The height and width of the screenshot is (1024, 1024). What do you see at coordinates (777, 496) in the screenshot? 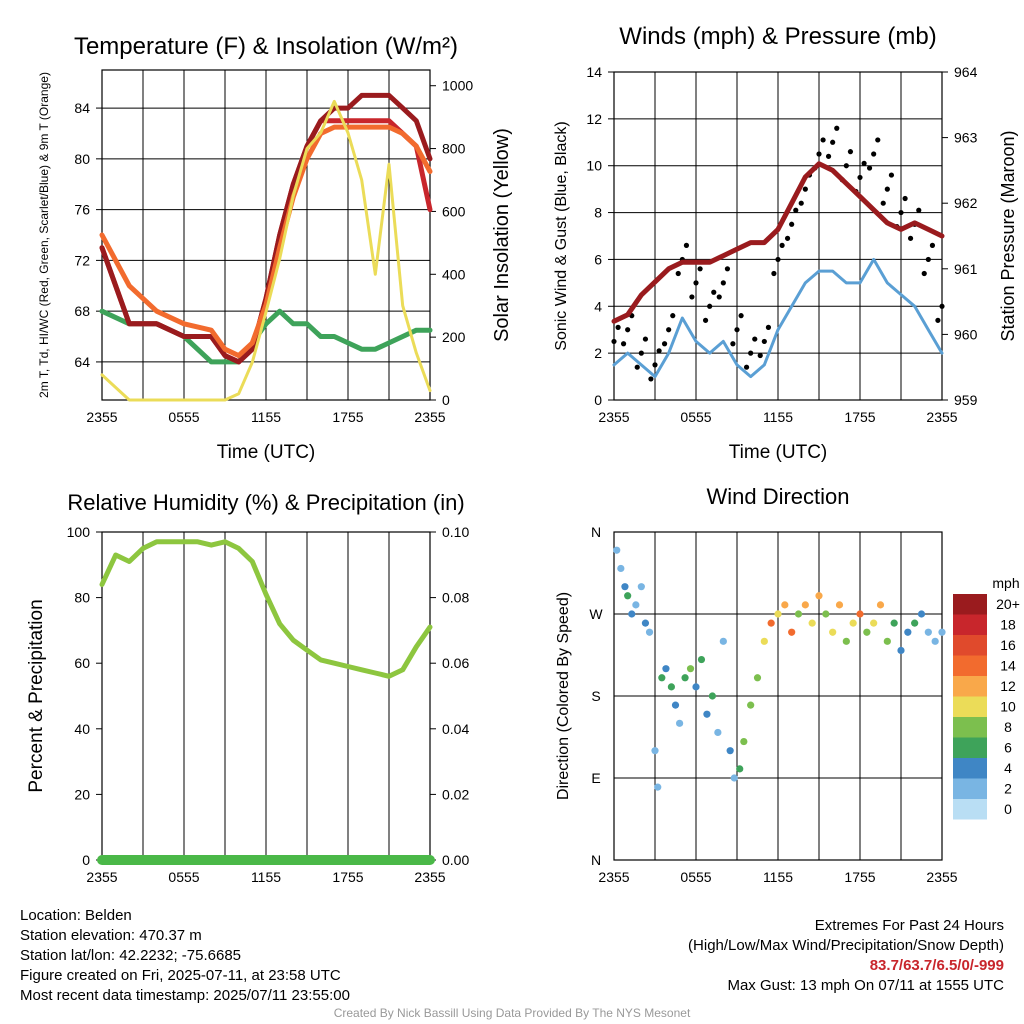
I see `chart-title: Wind Direction` at bounding box center [777, 496].